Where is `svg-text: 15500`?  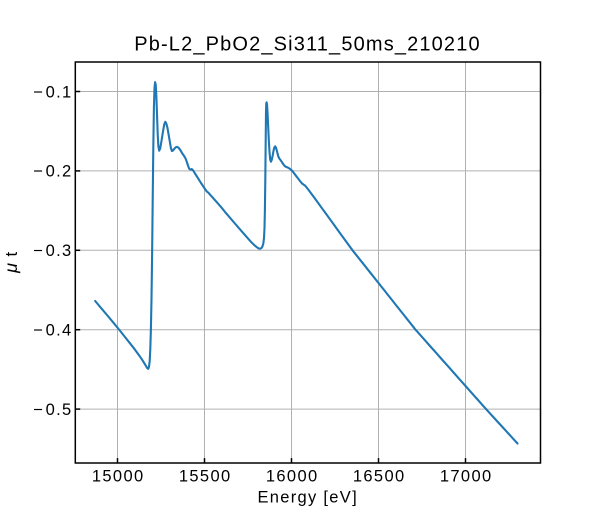 svg-text: 15500 is located at coordinates (205, 476).